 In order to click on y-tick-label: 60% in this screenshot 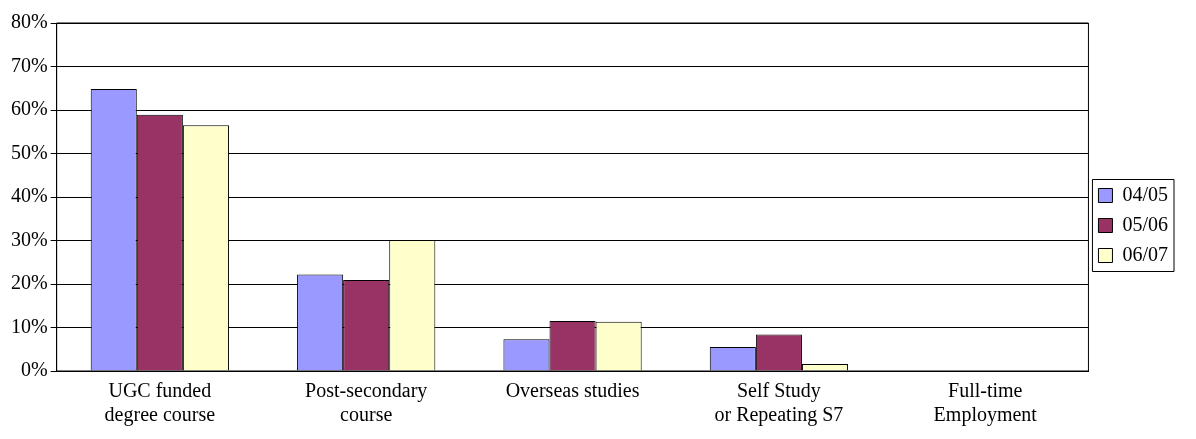, I will do `click(29, 108)`.